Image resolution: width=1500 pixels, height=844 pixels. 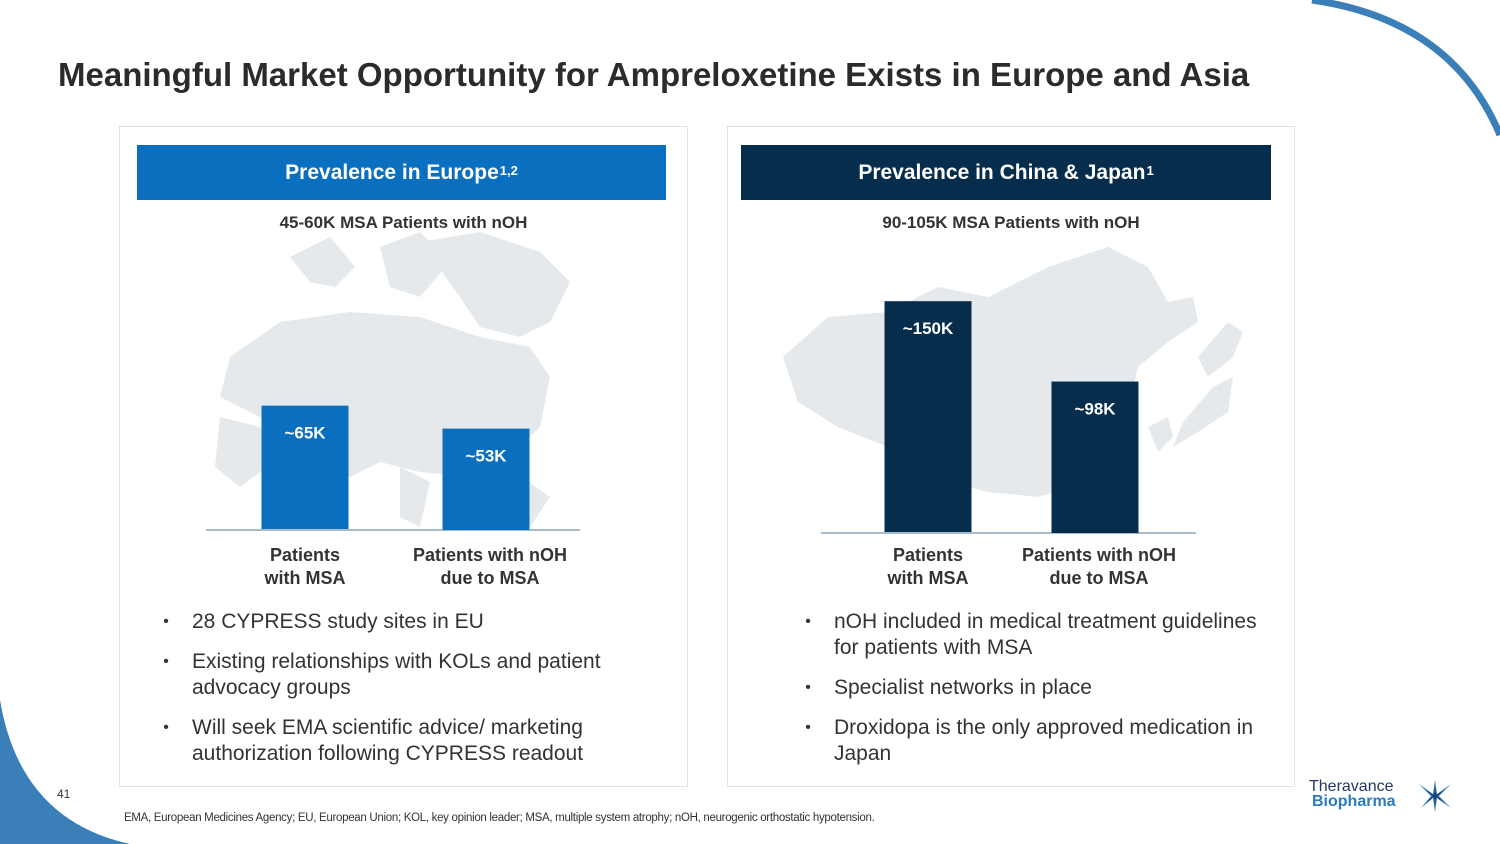 What do you see at coordinates (338, 621) in the screenshot?
I see `list-item-text: 28 CYPRESS study sites in EU` at bounding box center [338, 621].